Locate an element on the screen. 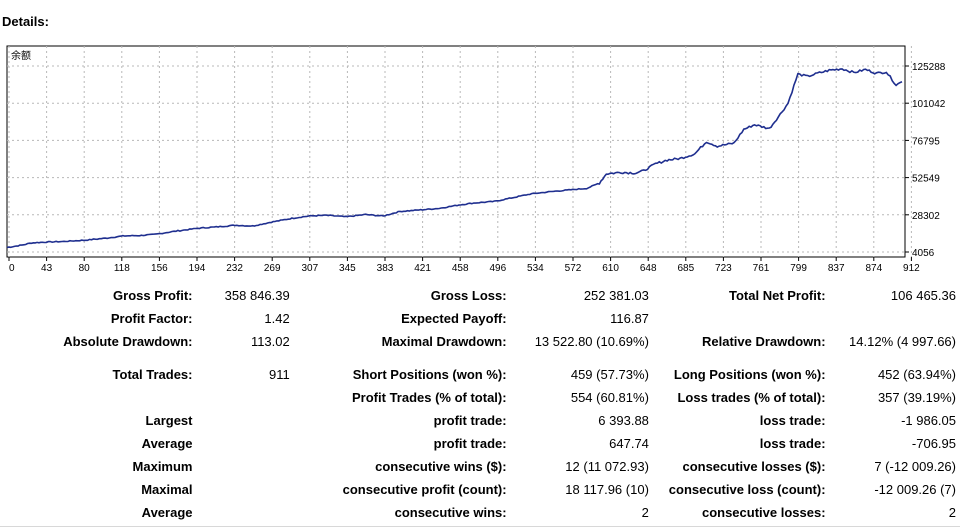 The height and width of the screenshot is (530, 960). x-tick-label: 799 is located at coordinates (798, 268).